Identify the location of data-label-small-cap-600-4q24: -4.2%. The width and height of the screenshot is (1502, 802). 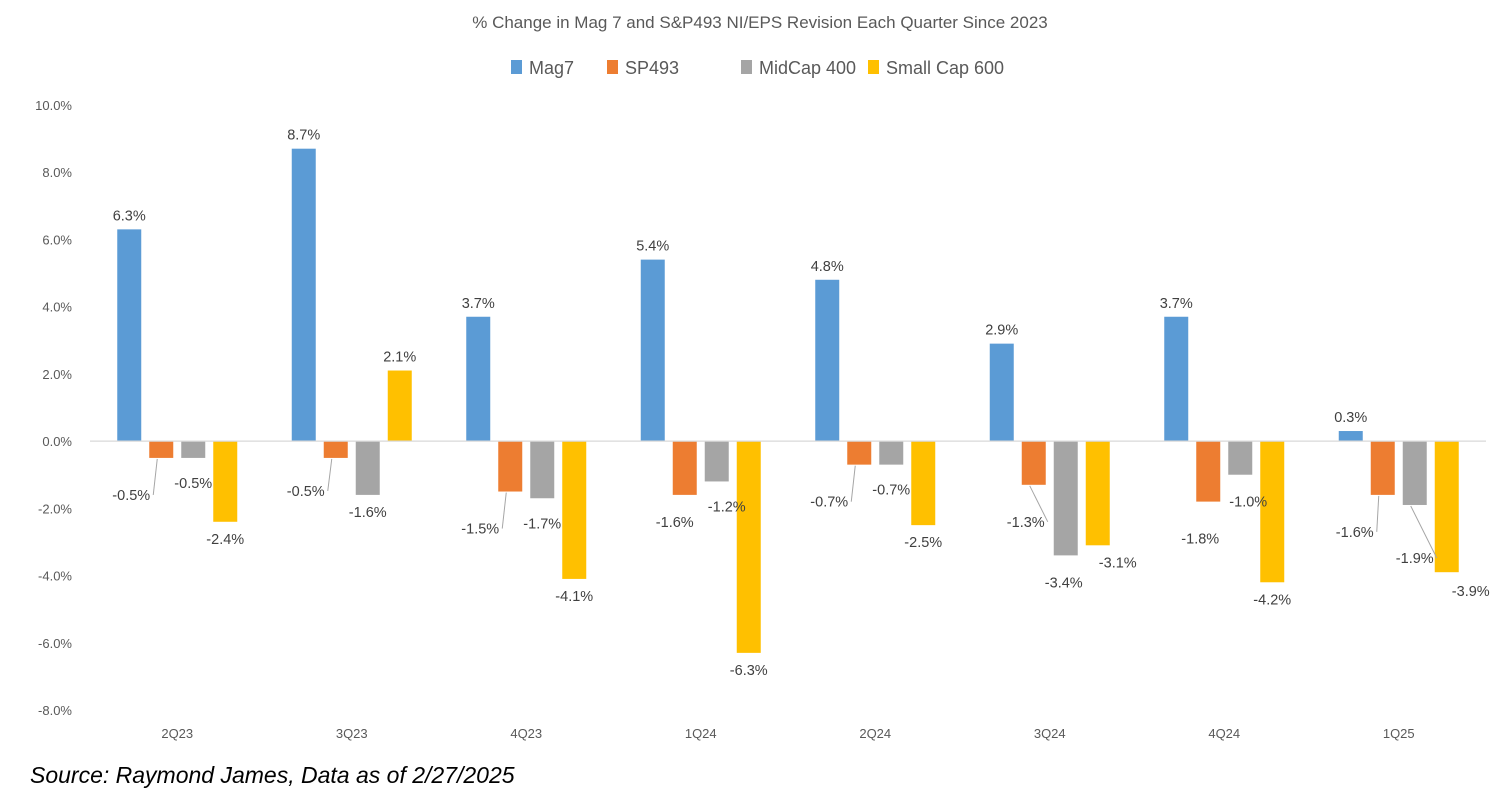
(1272, 600).